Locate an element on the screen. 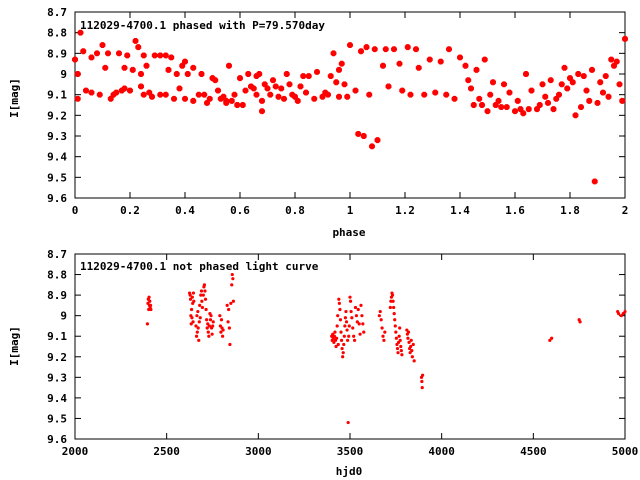  unphased-y-tick-label: 9 is located at coordinates (63, 316).